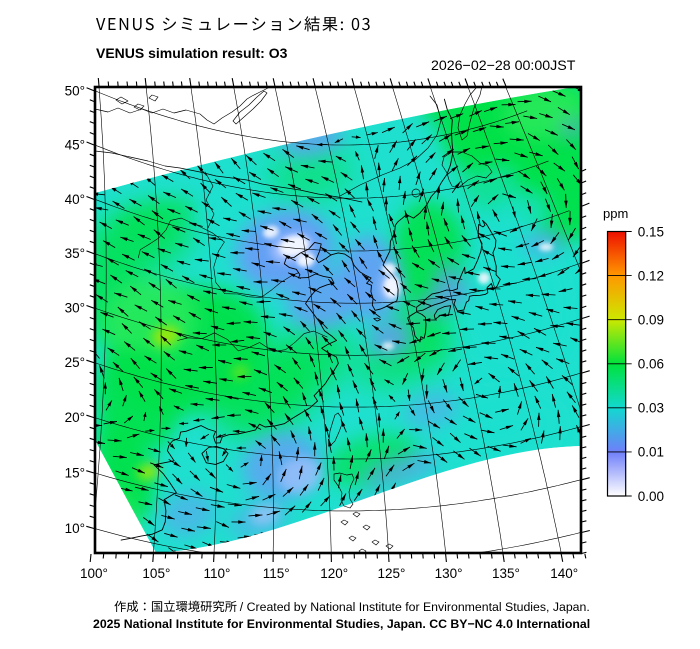 The height and width of the screenshot is (649, 700). I want to click on svg-text: 125°, so click(392, 573).